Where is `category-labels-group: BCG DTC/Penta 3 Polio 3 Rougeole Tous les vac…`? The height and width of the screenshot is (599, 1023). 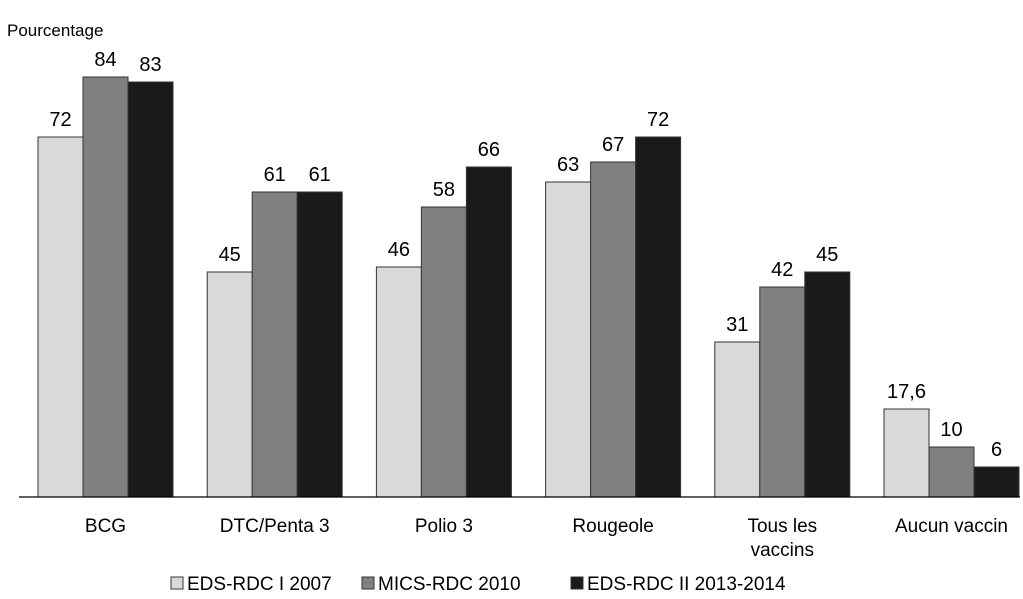
category-labels-group: BCG DTC/Penta 3 Polio 3 Rougeole Tous les vac… is located at coordinates (546, 538).